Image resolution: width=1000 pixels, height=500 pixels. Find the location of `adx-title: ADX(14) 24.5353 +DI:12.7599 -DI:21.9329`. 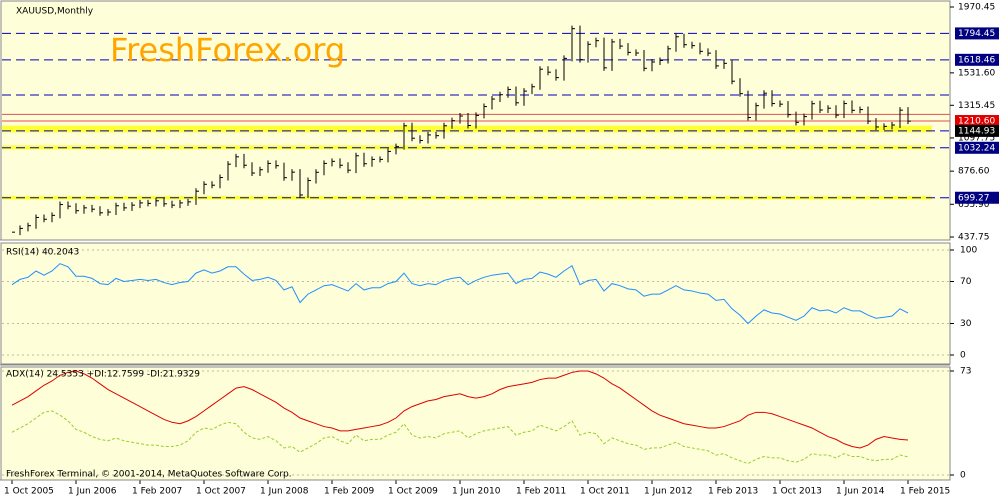

adx-title: ADX(14) 24.5353 +DI:12.7599 -DI:21.9329 is located at coordinates (103, 375).